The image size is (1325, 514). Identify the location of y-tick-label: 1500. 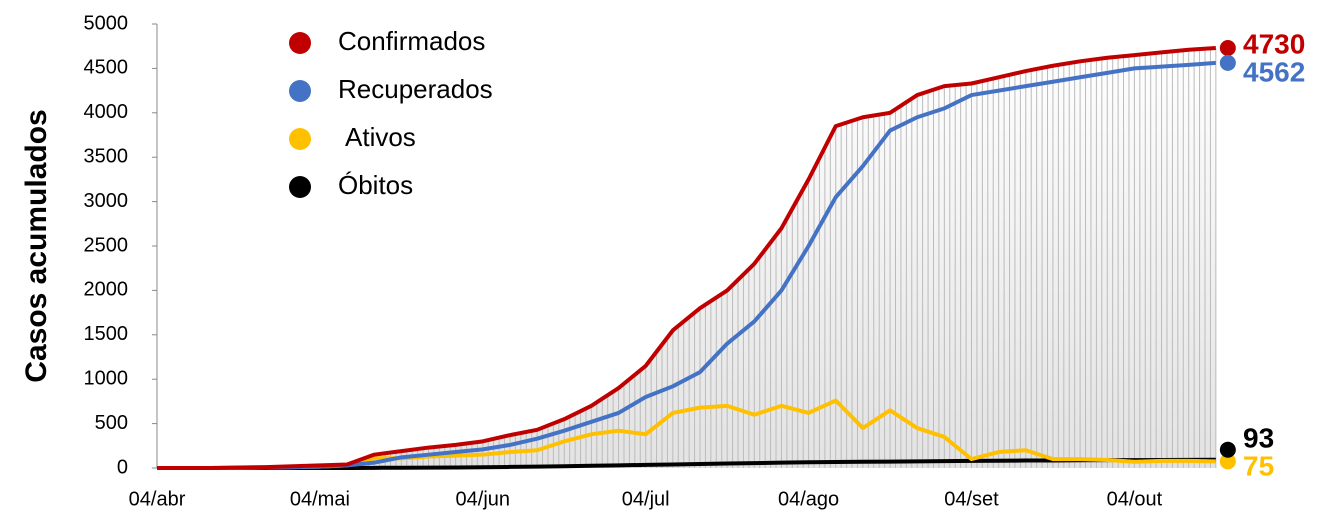
(106, 334).